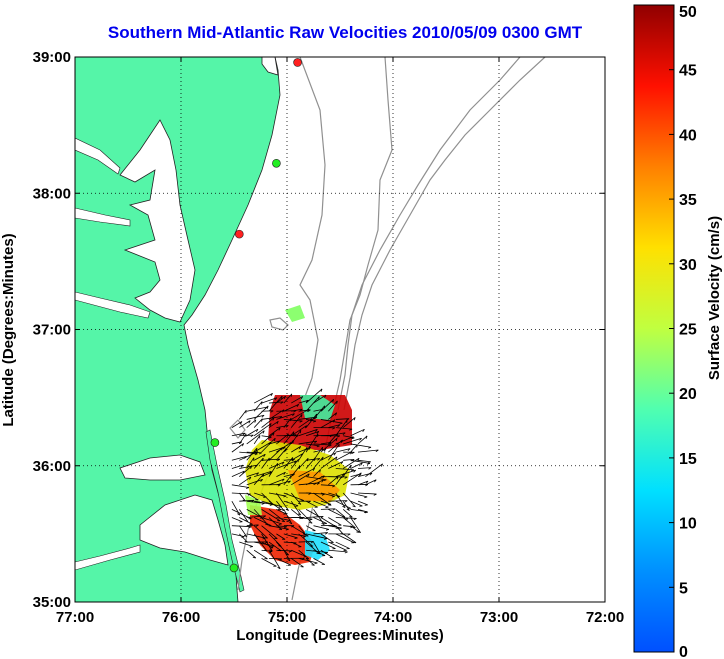  Describe the element at coordinates (8, 329) in the screenshot. I see `y-axis-label: Latitude (Degrees:Minutes)` at that location.